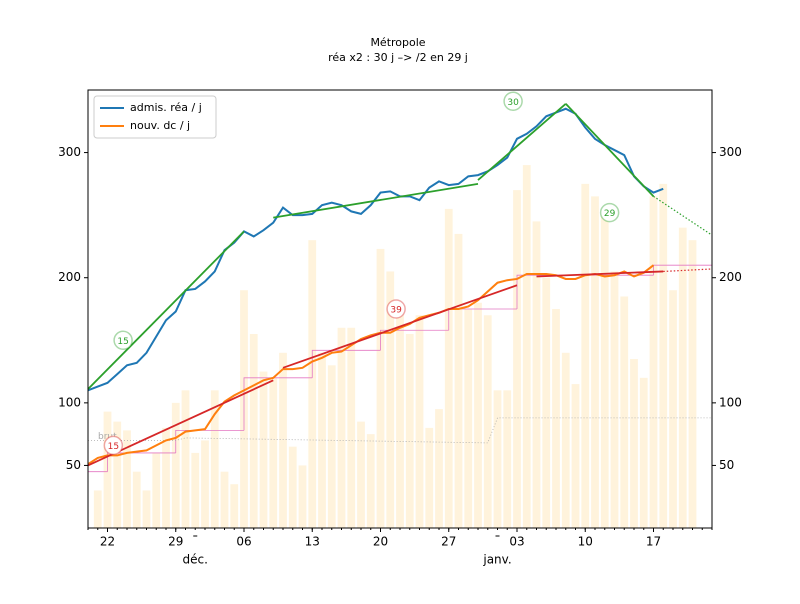  What do you see at coordinates (155, 117) in the screenshot?
I see `legend-box` at bounding box center [155, 117].